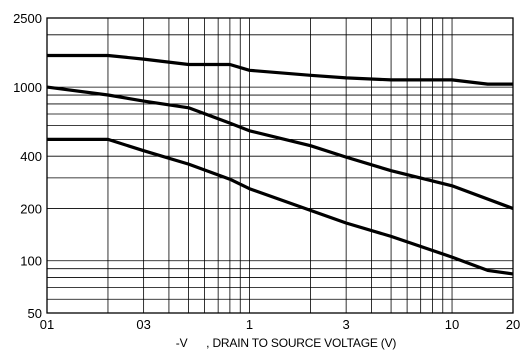 This screenshot has width=523, height=356. What do you see at coordinates (27, 166) in the screenshot?
I see `y-tick-labels: 50 100 200 400 1000 2500` at bounding box center [27, 166].